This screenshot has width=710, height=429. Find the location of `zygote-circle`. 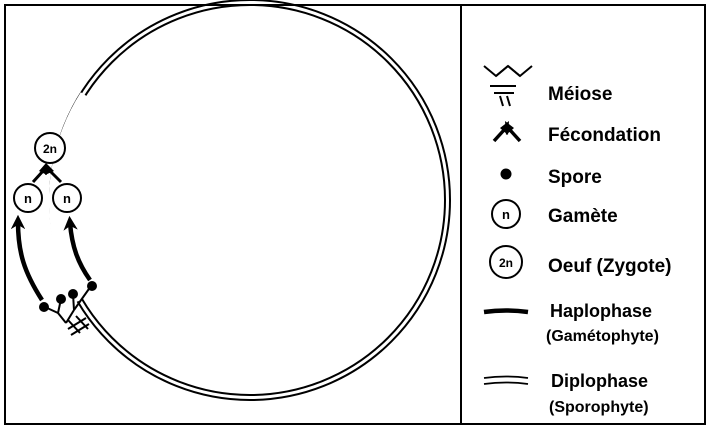

zygote-circle is located at coordinates (50, 148).